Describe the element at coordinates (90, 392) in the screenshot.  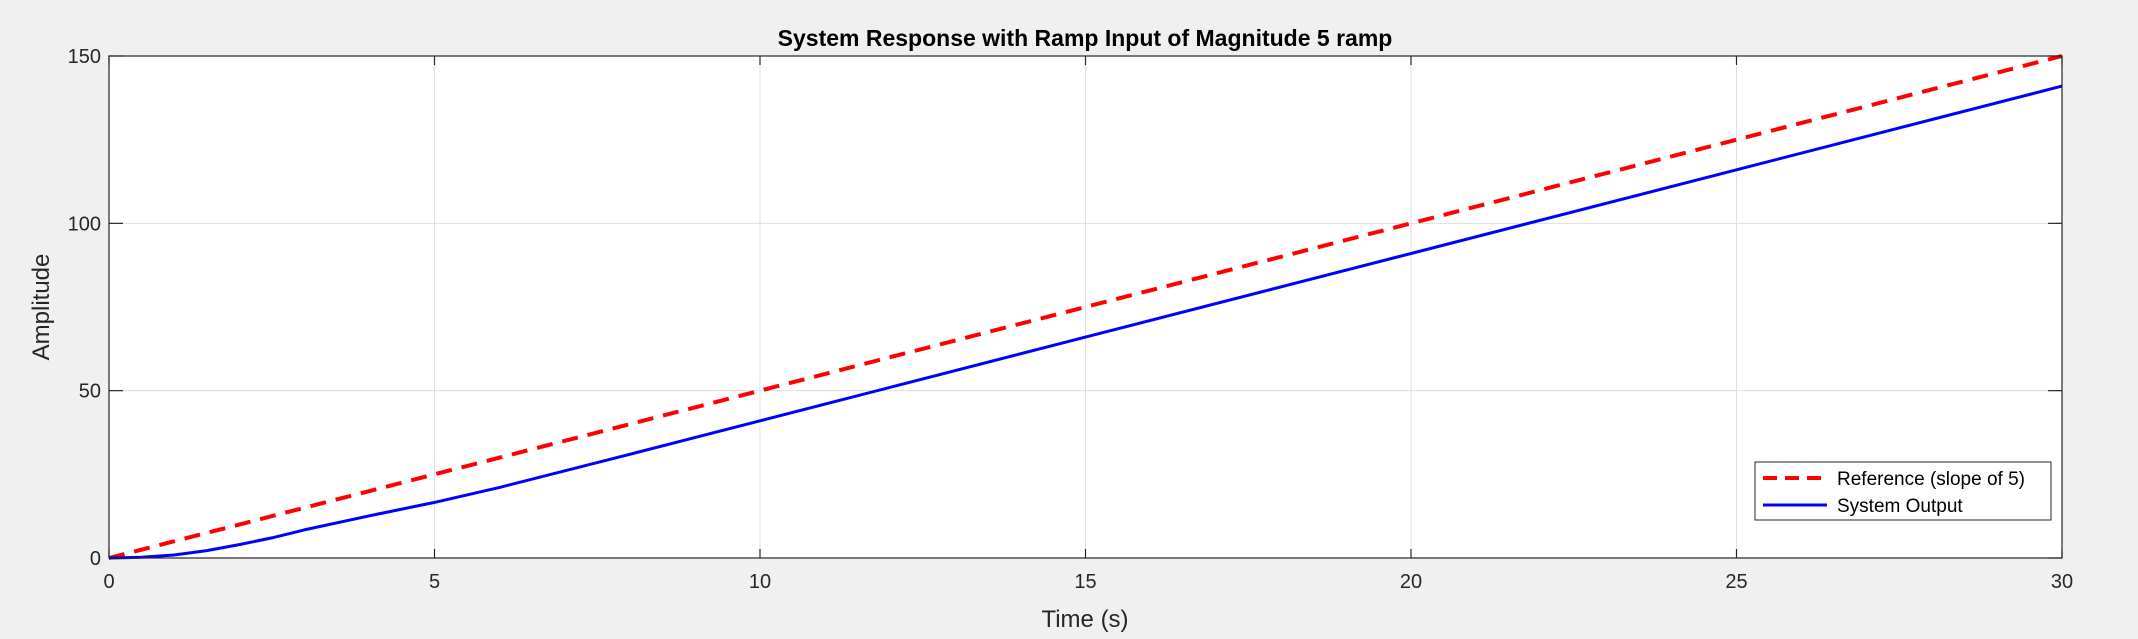
I see `y-tick-label: 50` at that location.